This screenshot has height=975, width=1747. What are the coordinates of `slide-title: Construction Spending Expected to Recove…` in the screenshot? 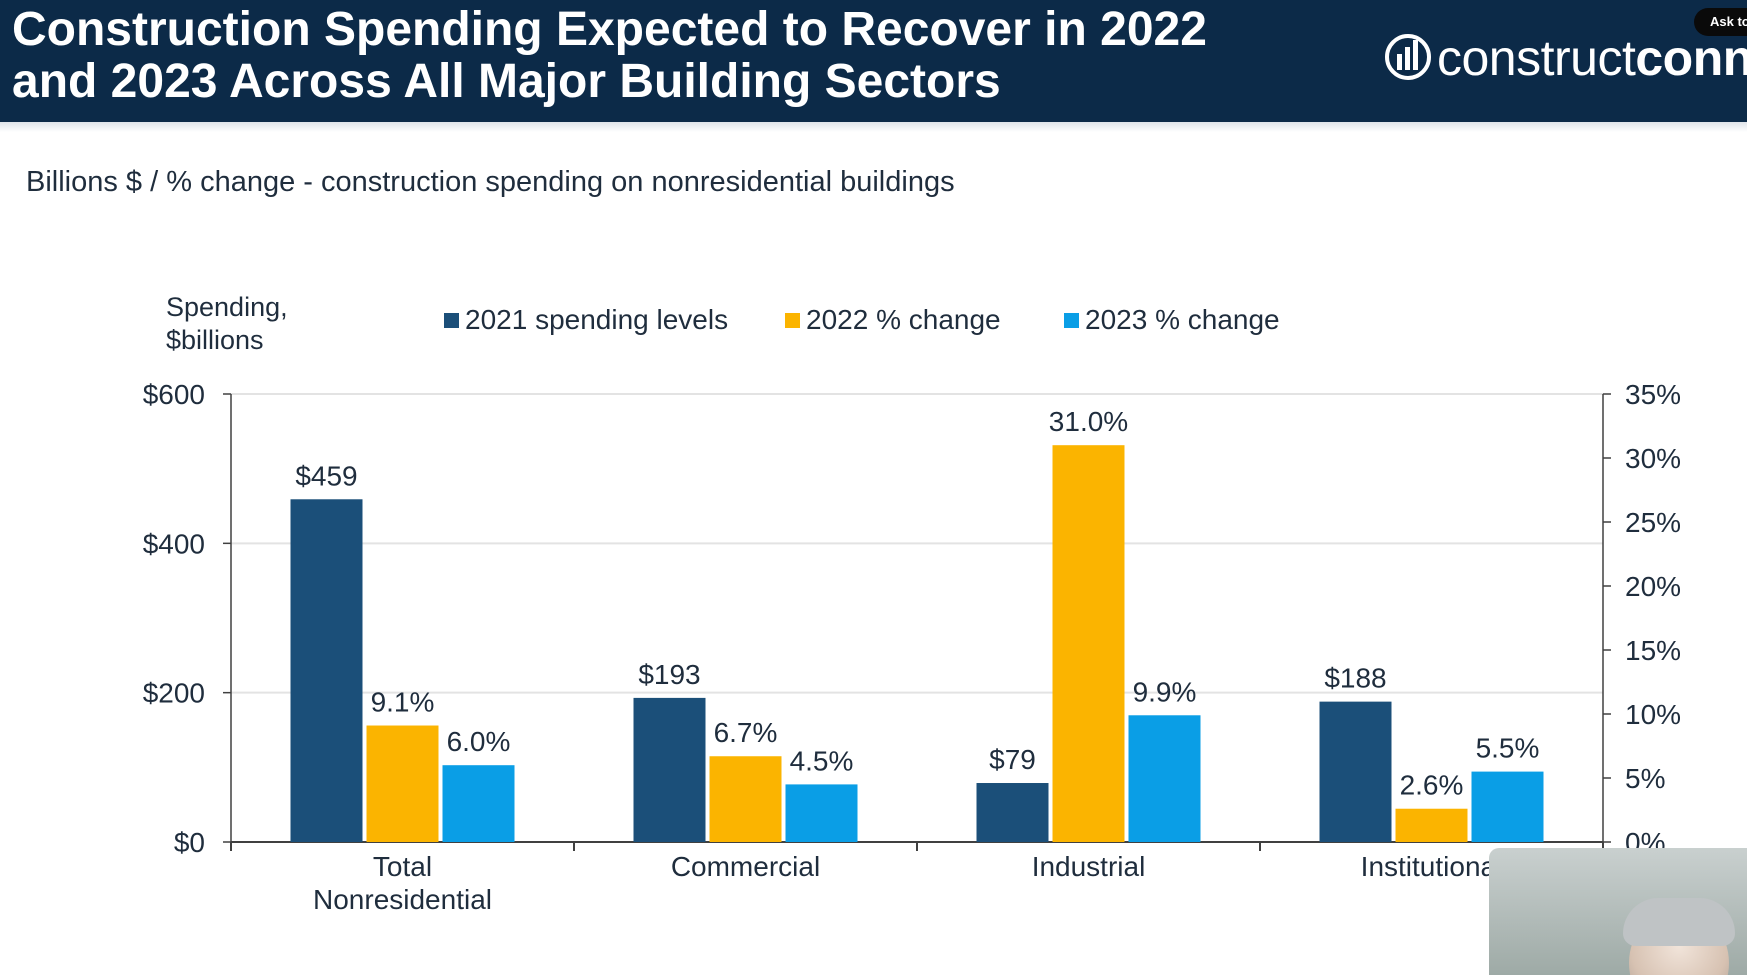 It's located at (609, 55).